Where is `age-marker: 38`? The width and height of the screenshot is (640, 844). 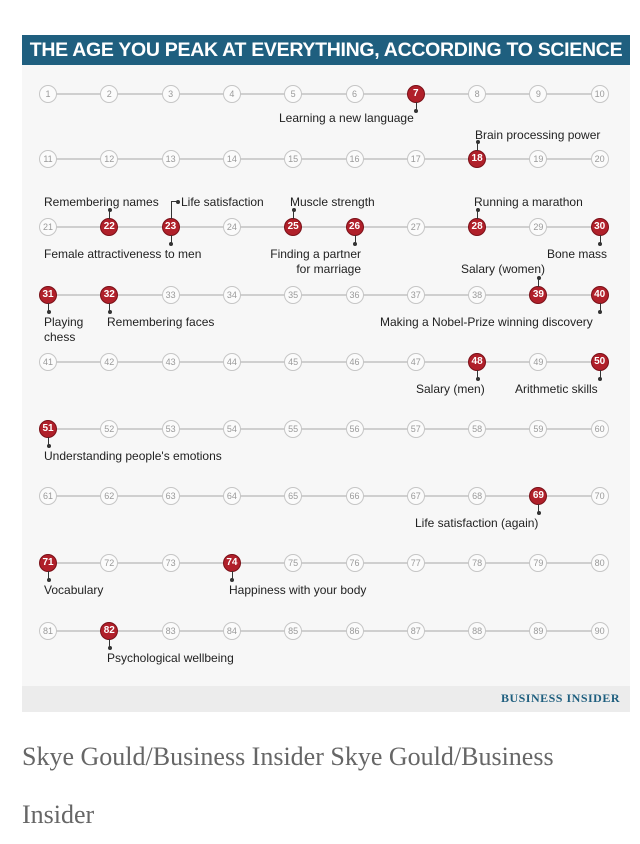
age-marker: 38 is located at coordinates (477, 295).